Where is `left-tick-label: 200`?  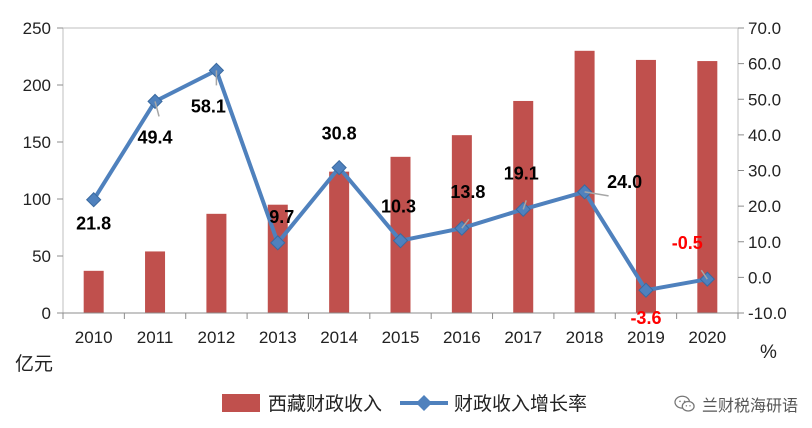 left-tick-label: 200 is located at coordinates (37, 85).